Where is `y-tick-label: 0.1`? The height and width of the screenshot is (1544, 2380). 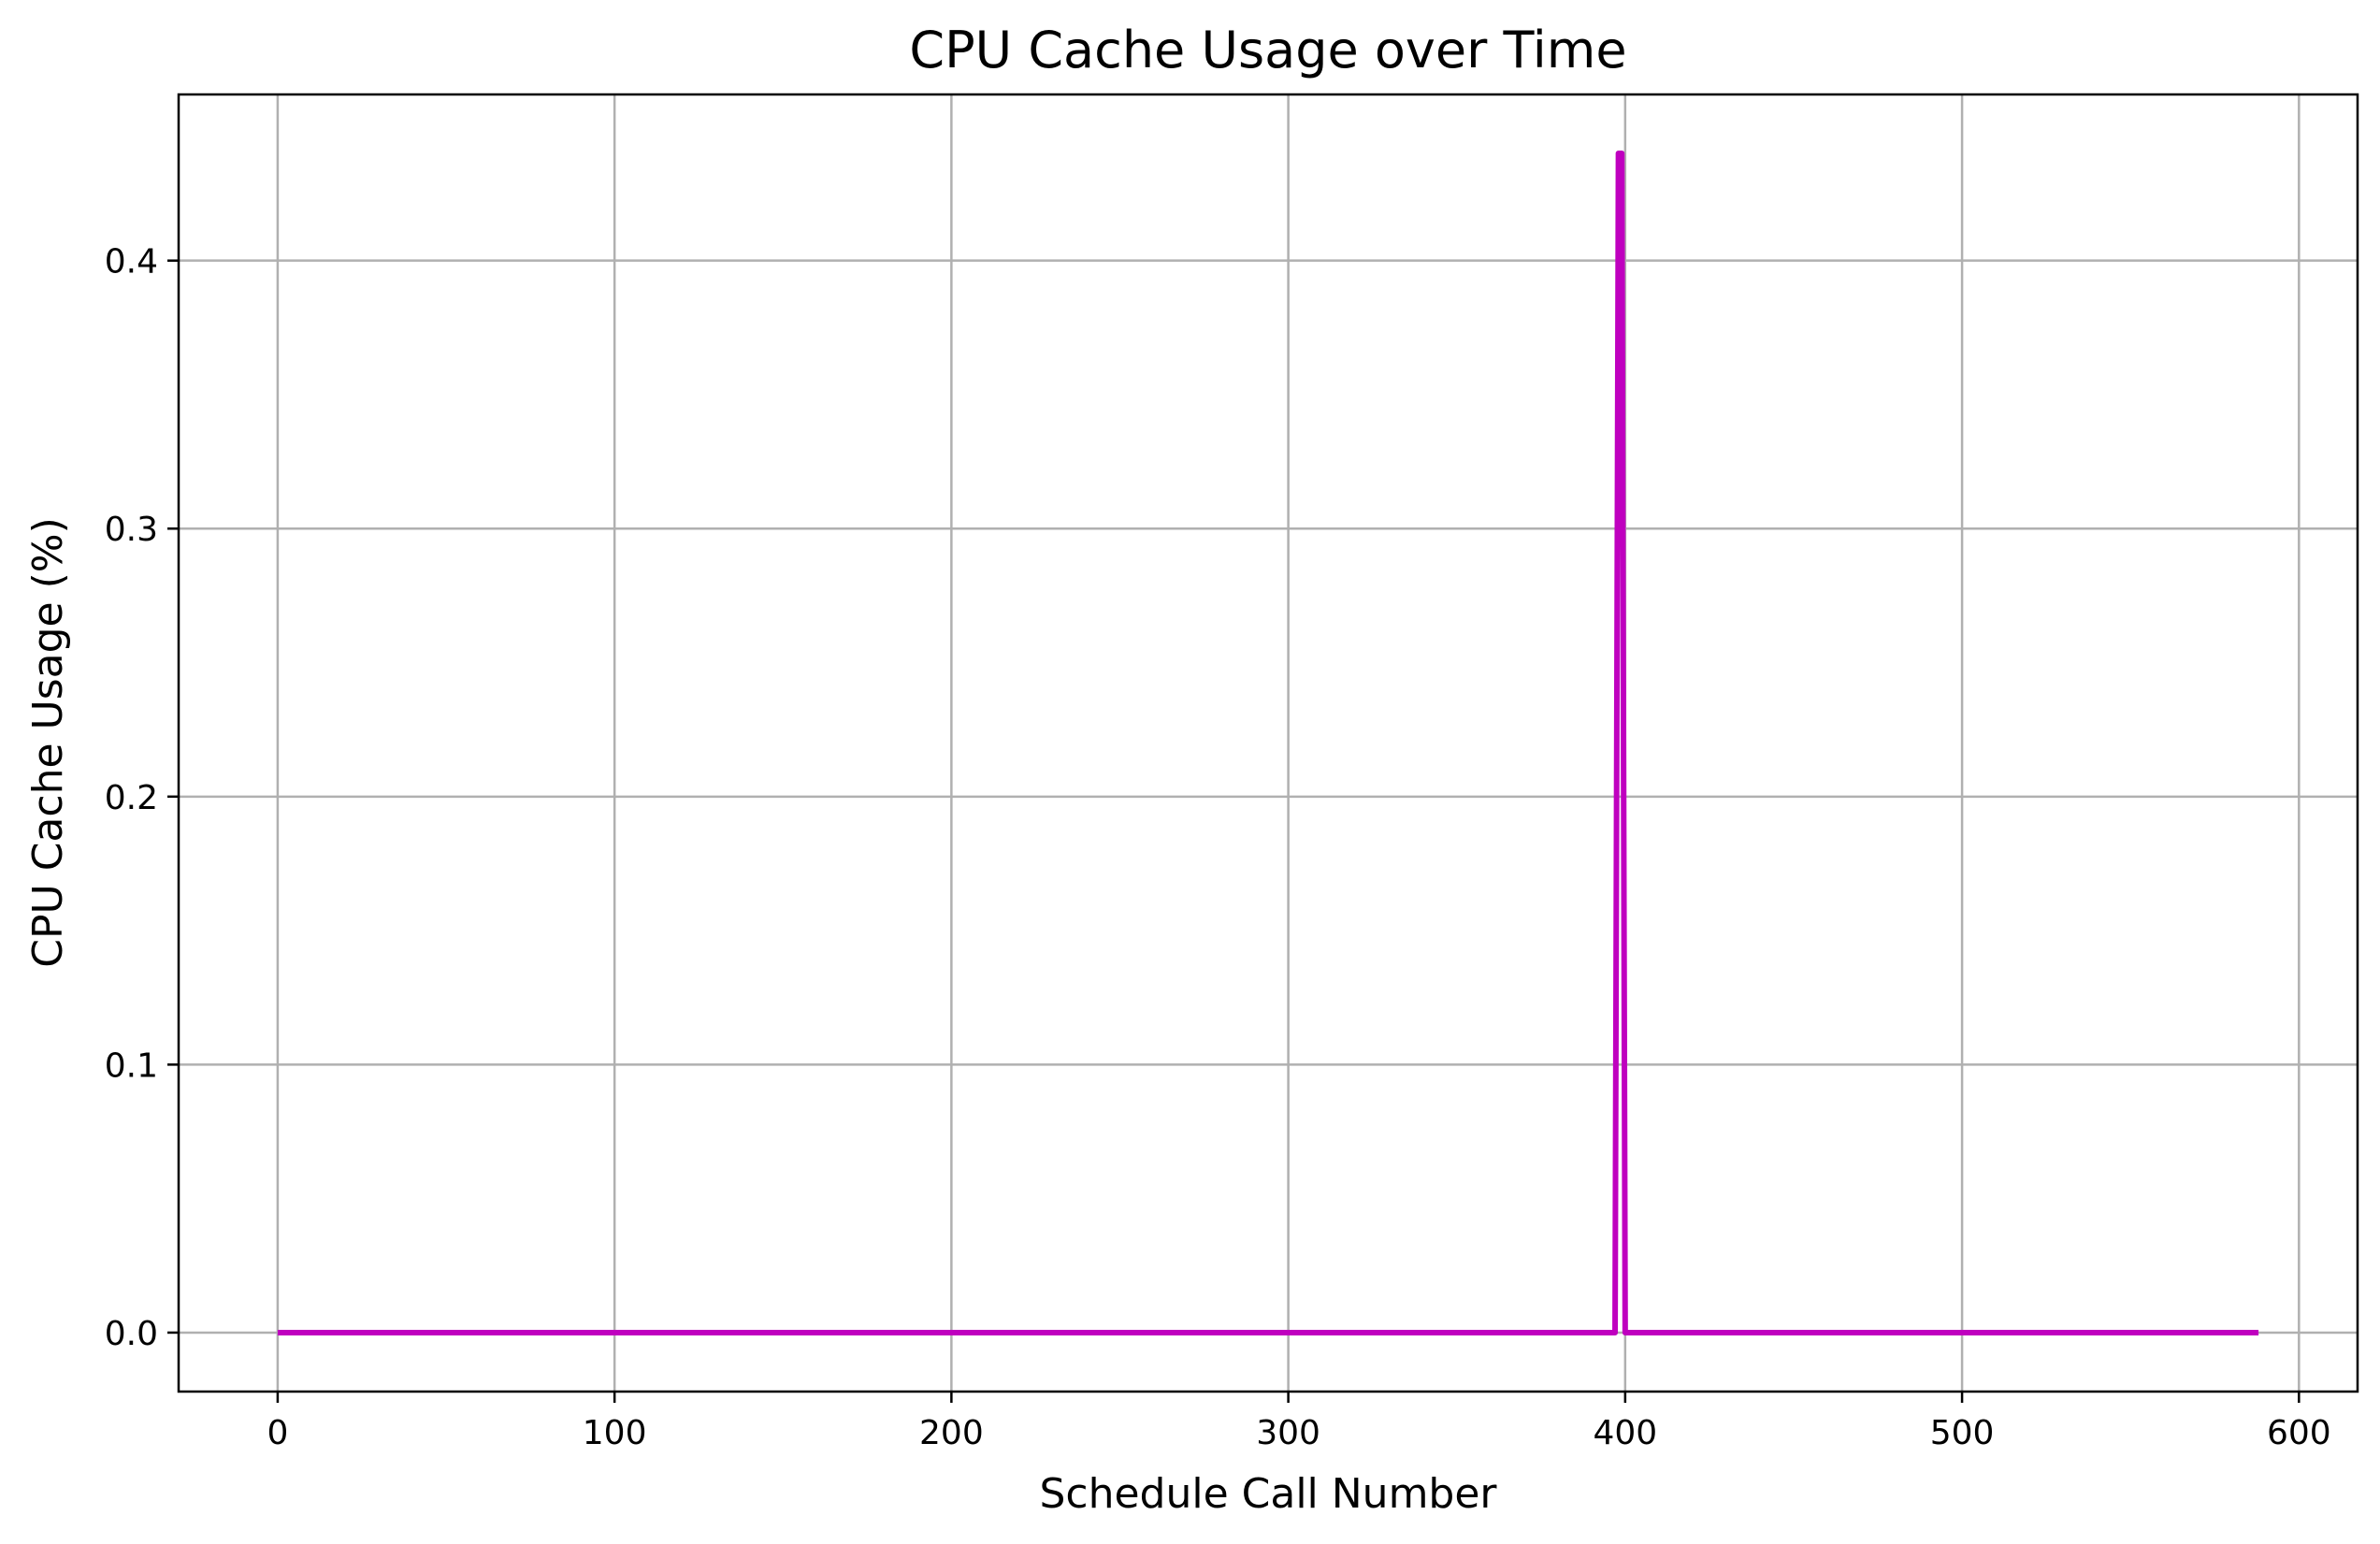 y-tick-label: 0.1 is located at coordinates (131, 1065).